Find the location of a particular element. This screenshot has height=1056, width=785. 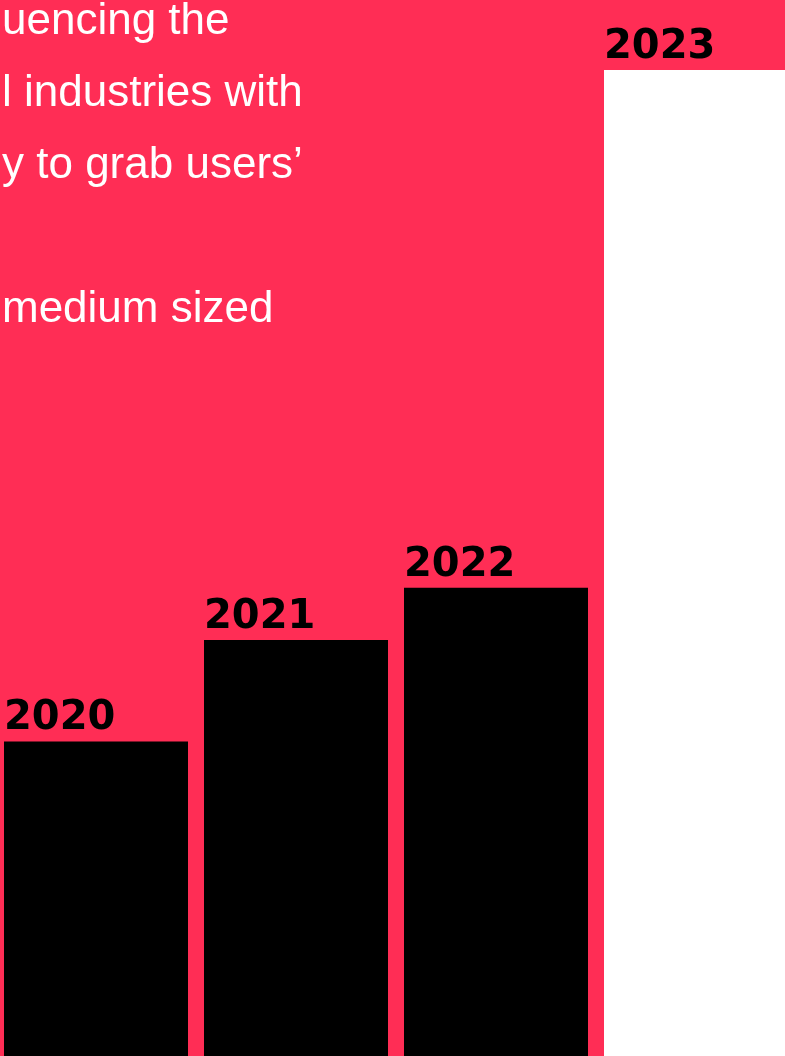

x-tick-label: 2020 is located at coordinates (60, 715).